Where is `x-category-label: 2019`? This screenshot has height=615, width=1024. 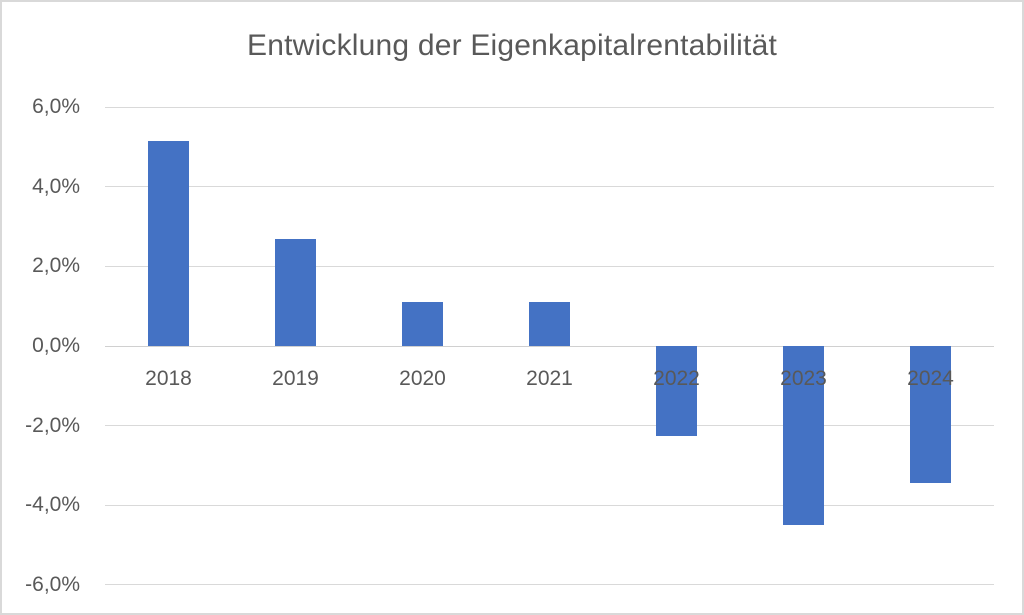 x-category-label: 2019 is located at coordinates (295, 378).